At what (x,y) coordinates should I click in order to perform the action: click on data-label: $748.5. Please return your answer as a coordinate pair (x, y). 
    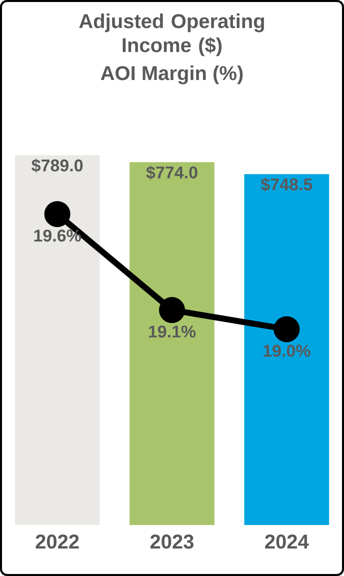
    Looking at the image, I should click on (286, 185).